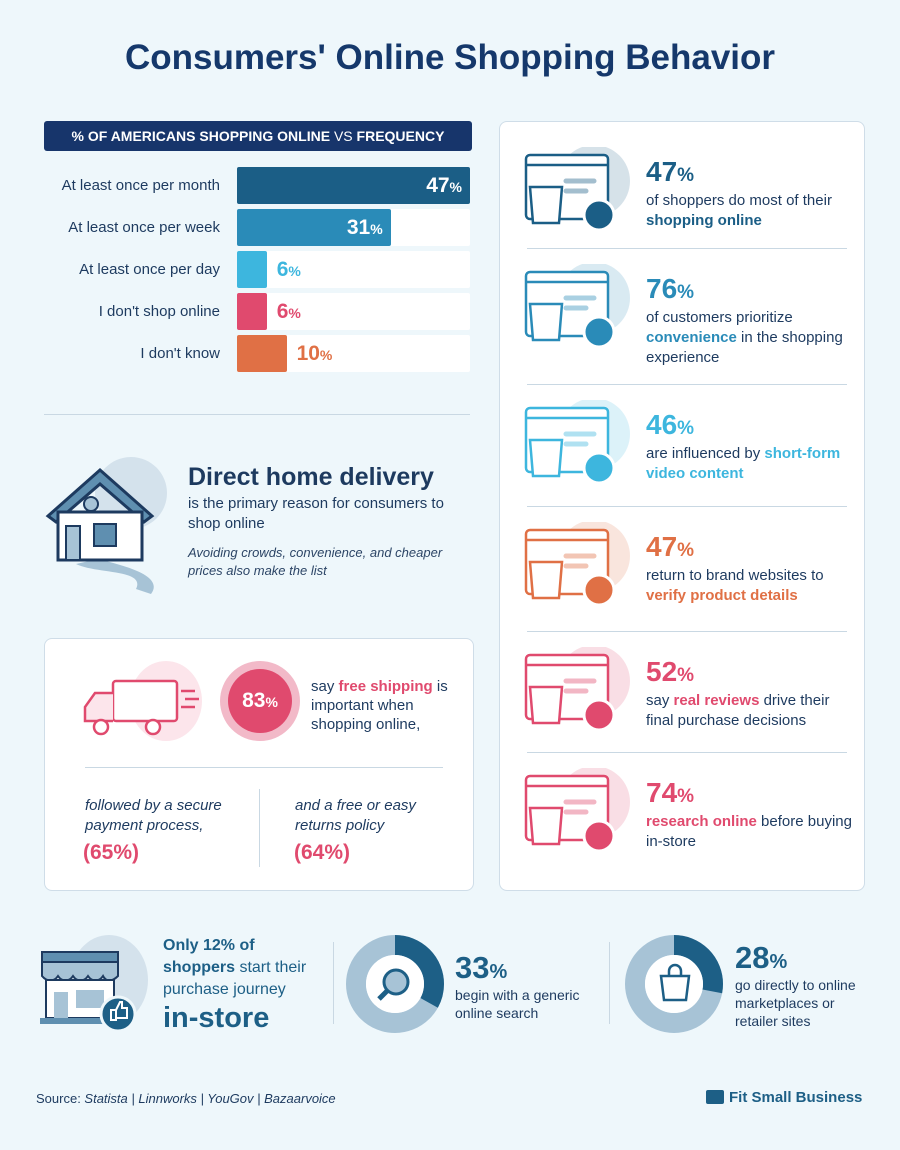  I want to click on returns-value: (64%), so click(322, 852).